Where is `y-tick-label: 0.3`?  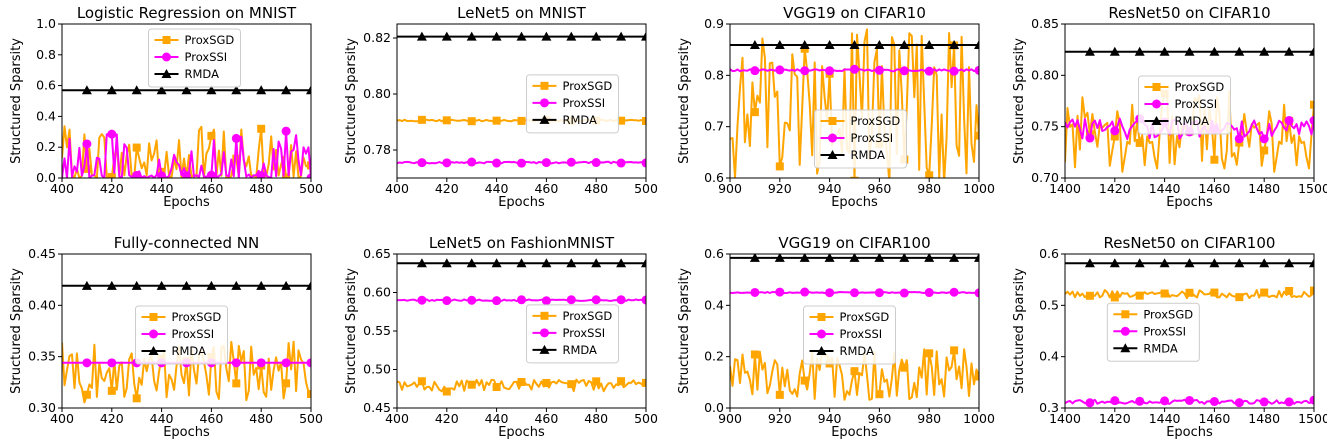 y-tick-label: 0.3 is located at coordinates (1049, 407).